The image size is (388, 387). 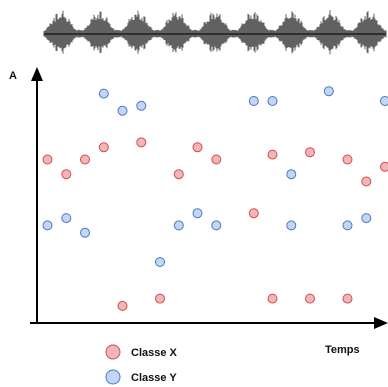 I want to click on x-axis-label: Temps, so click(x=342, y=350).